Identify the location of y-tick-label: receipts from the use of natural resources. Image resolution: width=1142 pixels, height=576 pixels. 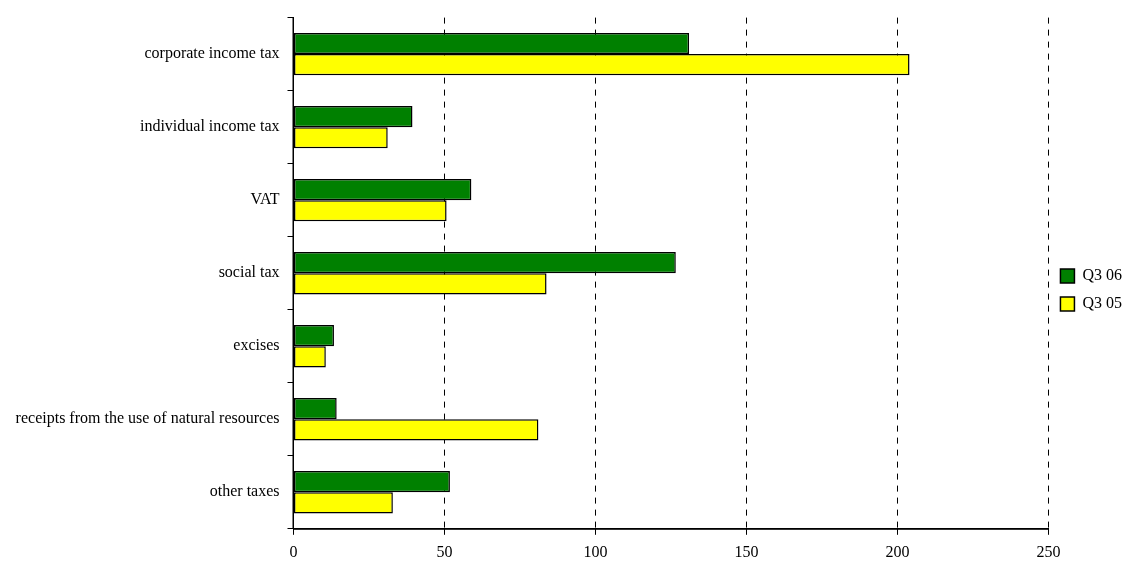
(147, 418).